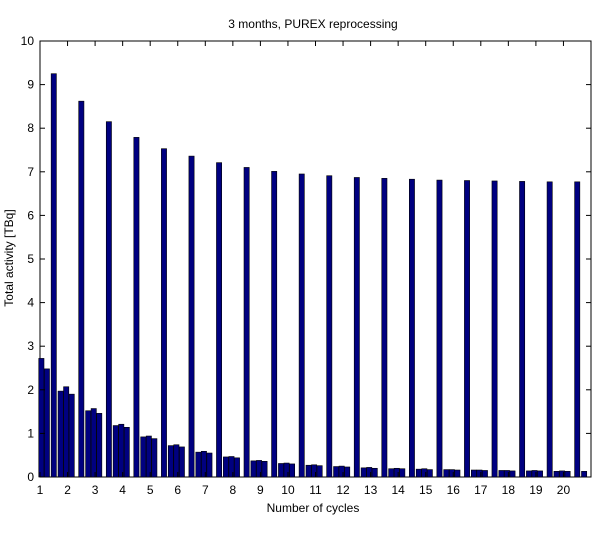 The image size is (595, 535). I want to click on y-axis-label: Total activity [TBq], so click(9, 257).